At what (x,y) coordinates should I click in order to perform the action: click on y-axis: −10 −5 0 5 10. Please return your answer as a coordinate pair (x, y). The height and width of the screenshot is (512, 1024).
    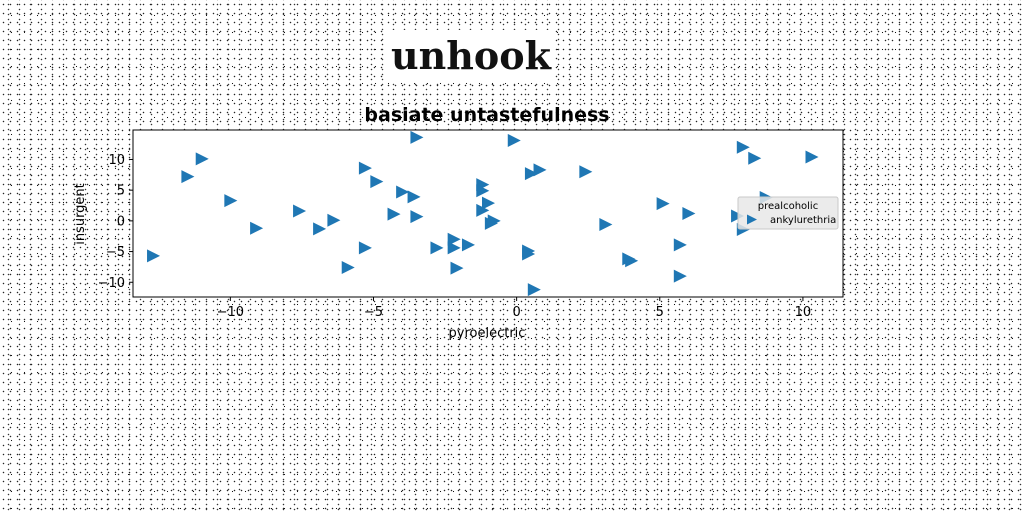
    Looking at the image, I should click on (115, 222).